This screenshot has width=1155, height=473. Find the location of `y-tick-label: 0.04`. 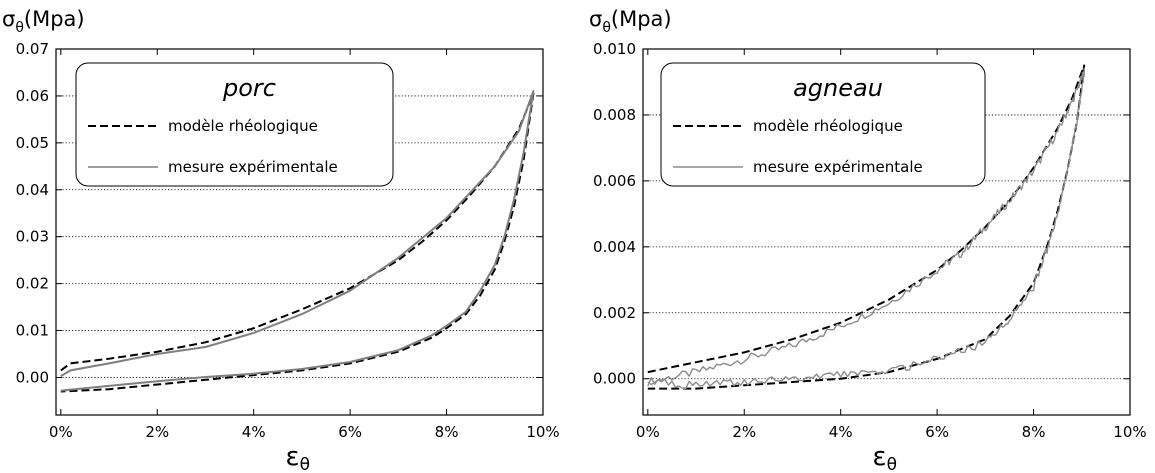

y-tick-label: 0.04 is located at coordinates (32, 190).